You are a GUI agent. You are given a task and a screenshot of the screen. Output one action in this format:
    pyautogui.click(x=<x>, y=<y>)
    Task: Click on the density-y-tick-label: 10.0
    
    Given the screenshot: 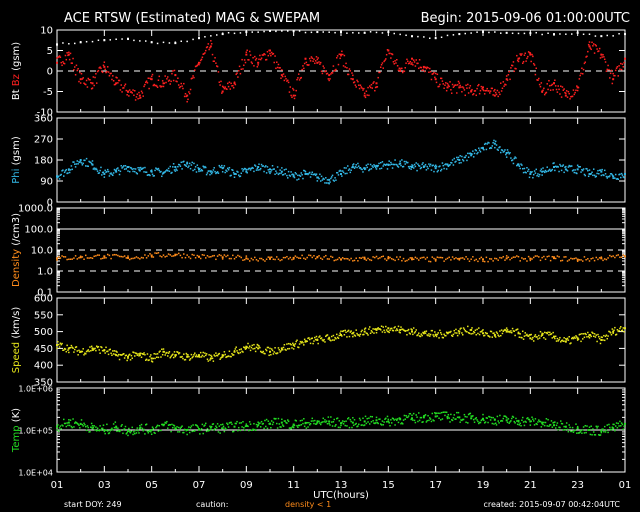 What is the action you would take?
    pyautogui.click(x=42, y=251)
    